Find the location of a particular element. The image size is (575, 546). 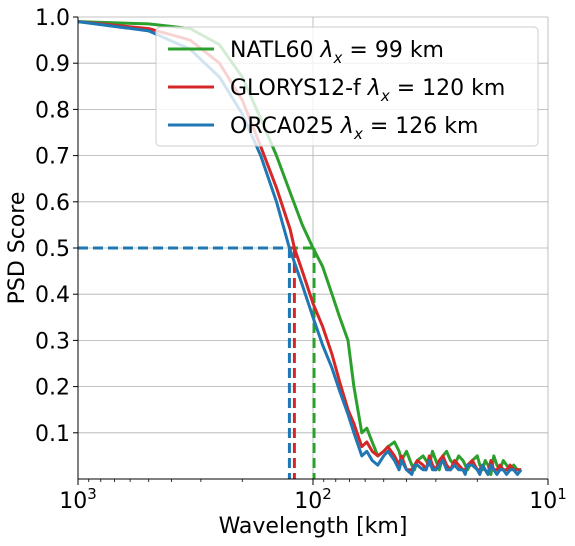

x-tick-label: 10¹ is located at coordinates (548, 499).